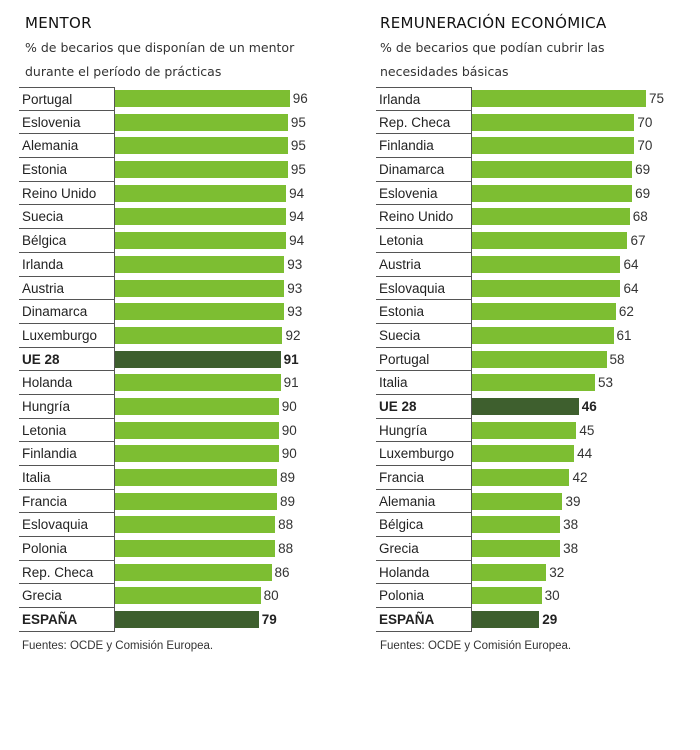 This screenshot has width=700, height=750. Describe the element at coordinates (444, 71) in the screenshot. I see `chart-subtitle-line: necesidades básicas` at that location.